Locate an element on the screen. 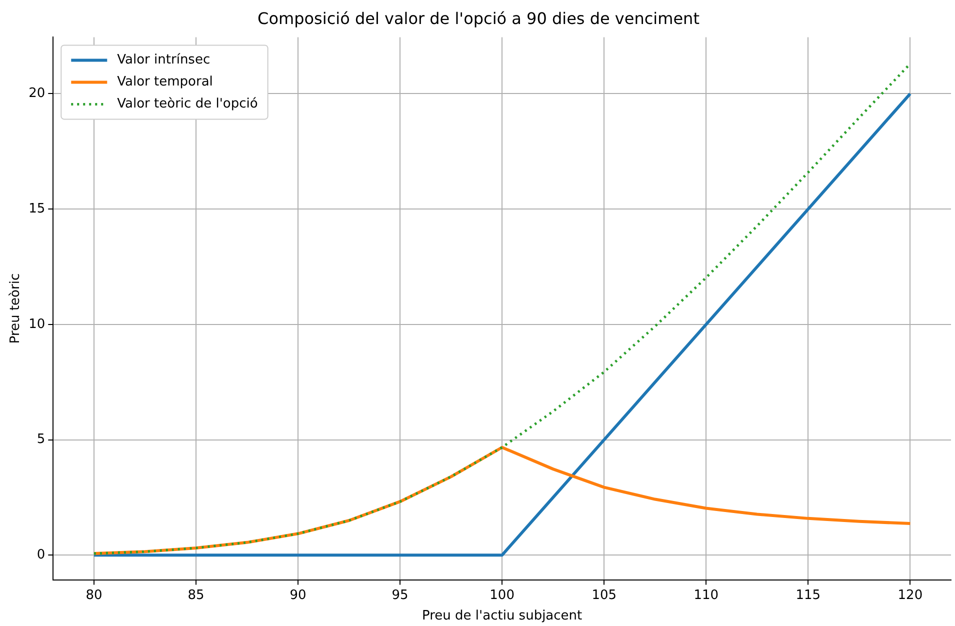  x-tick-label: 90 is located at coordinates (298, 595).